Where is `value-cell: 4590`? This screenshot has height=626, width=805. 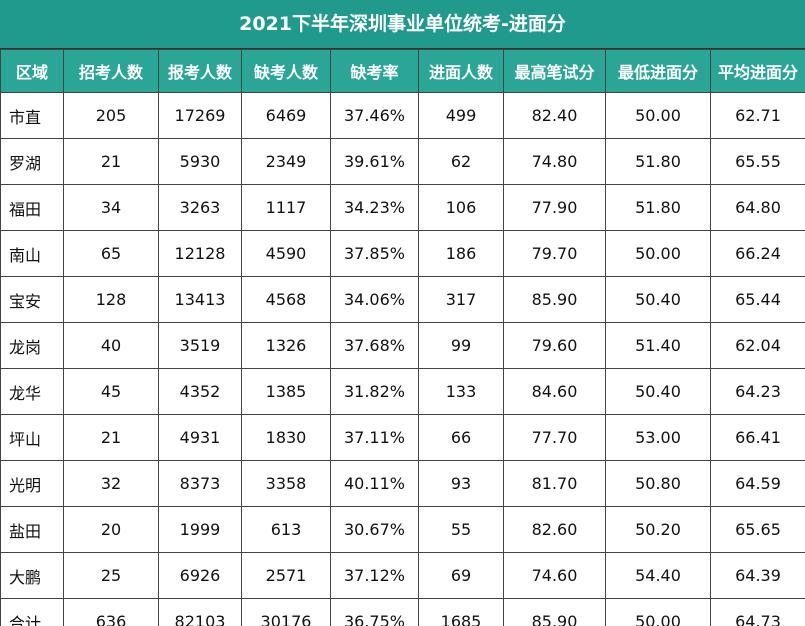
value-cell: 4590 is located at coordinates (286, 253).